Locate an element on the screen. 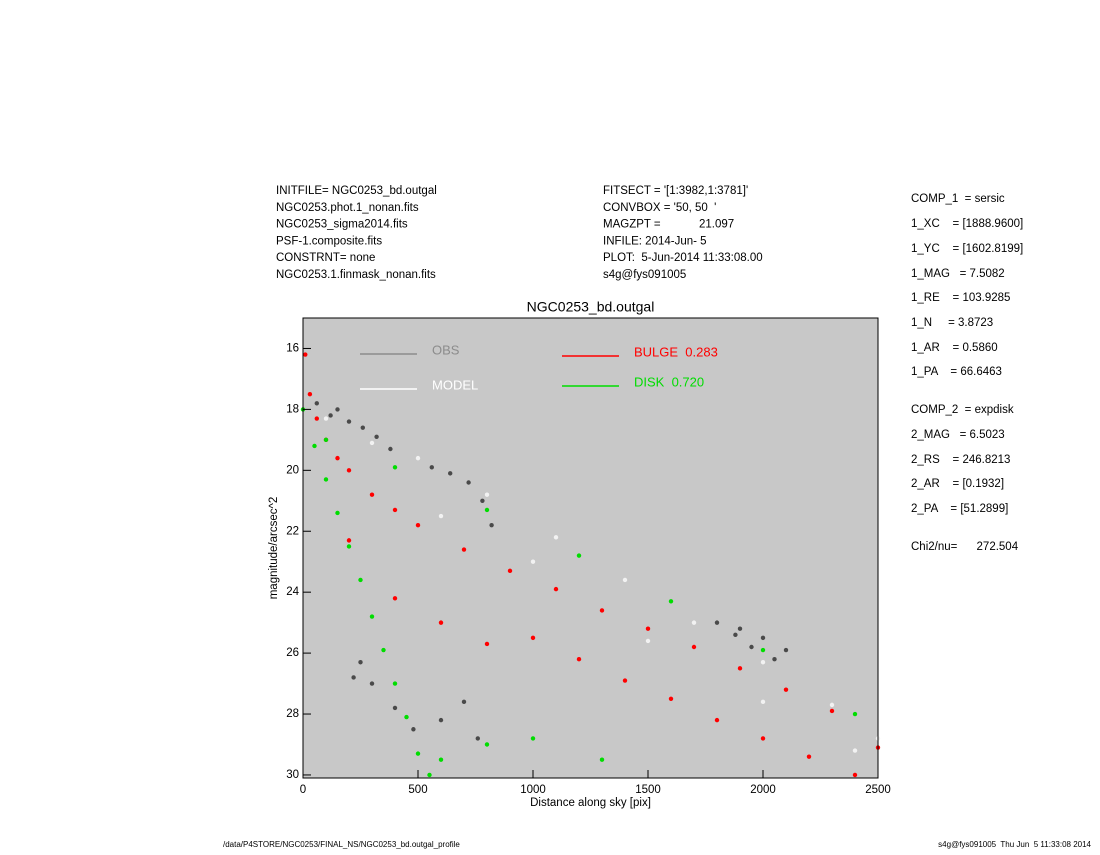  x-tick-label: 0 is located at coordinates (303, 790).